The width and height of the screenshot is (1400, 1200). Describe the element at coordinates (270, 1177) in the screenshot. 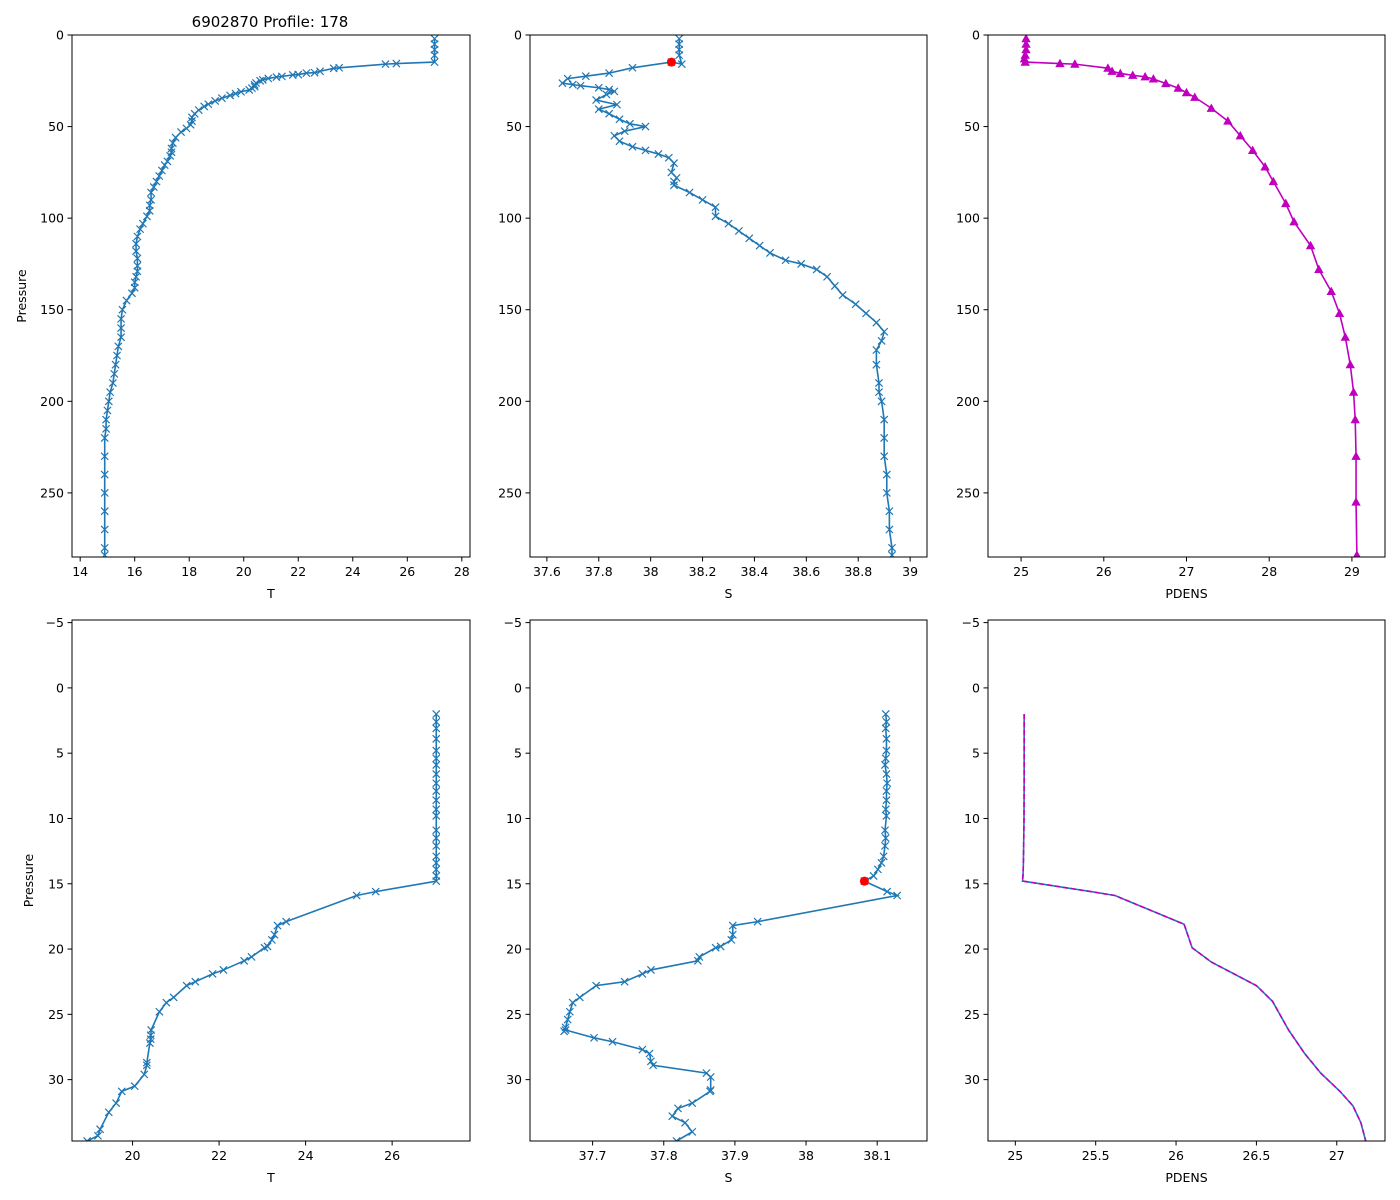

I see `x-axis-label: T` at that location.